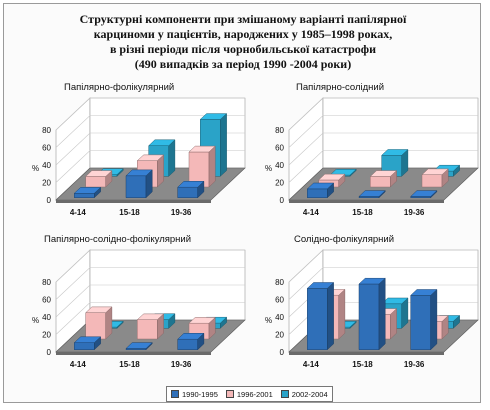  Describe the element at coordinates (279, 282) in the screenshot. I see `y-tick-label: 80` at that location.